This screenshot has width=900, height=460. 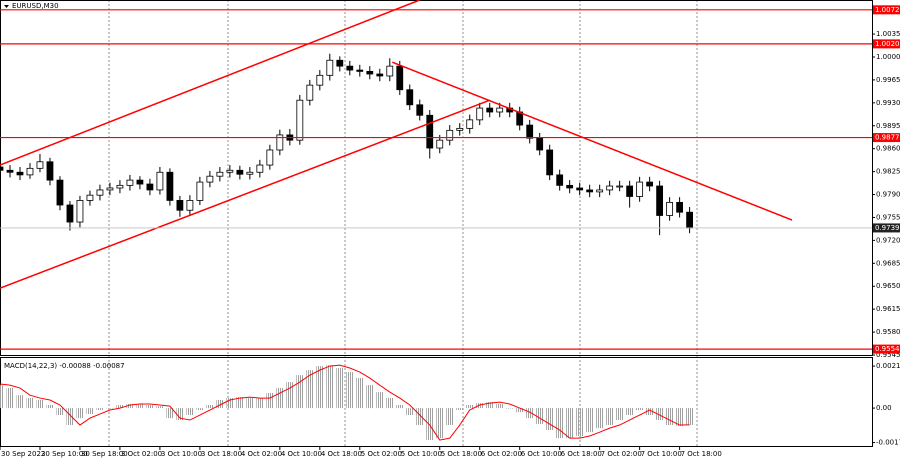 I want to click on y-tick-label: 0.9650, so click(x=888, y=286).